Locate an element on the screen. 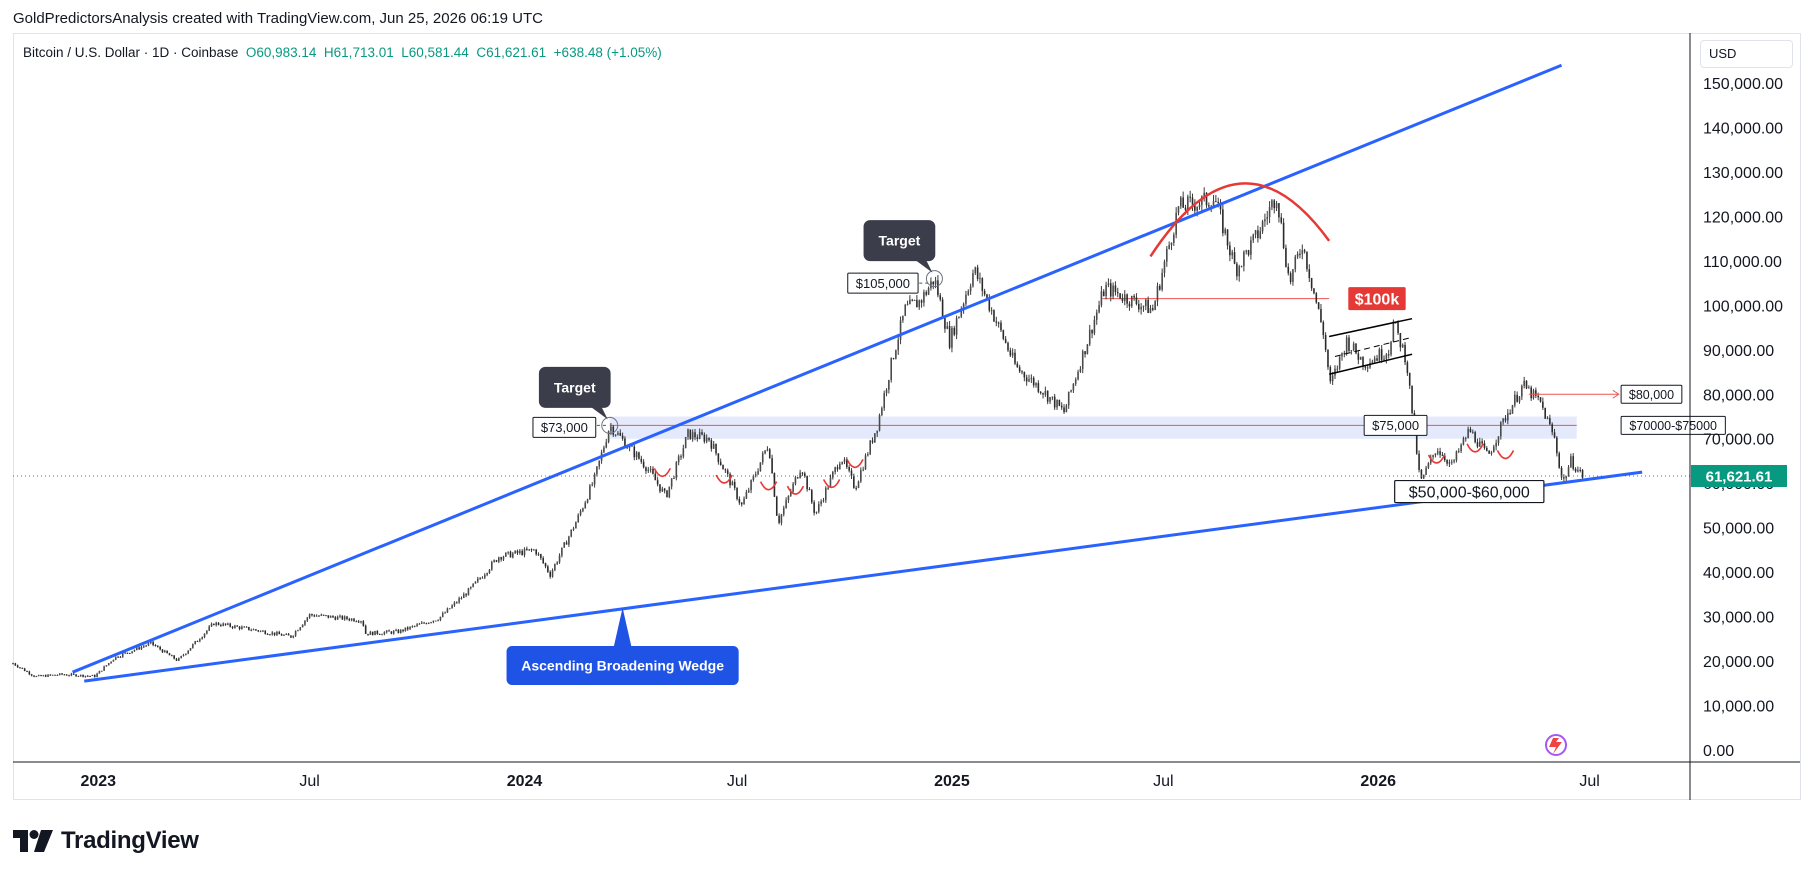 The height and width of the screenshot is (877, 1814). annotation-4-bg is located at coordinates (1377, 299).